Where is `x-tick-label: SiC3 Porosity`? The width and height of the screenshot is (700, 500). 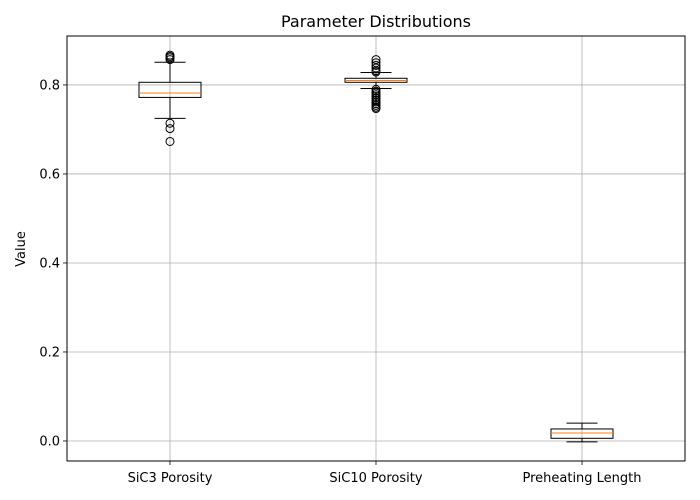 x-tick-label: SiC3 Porosity is located at coordinates (170, 478).